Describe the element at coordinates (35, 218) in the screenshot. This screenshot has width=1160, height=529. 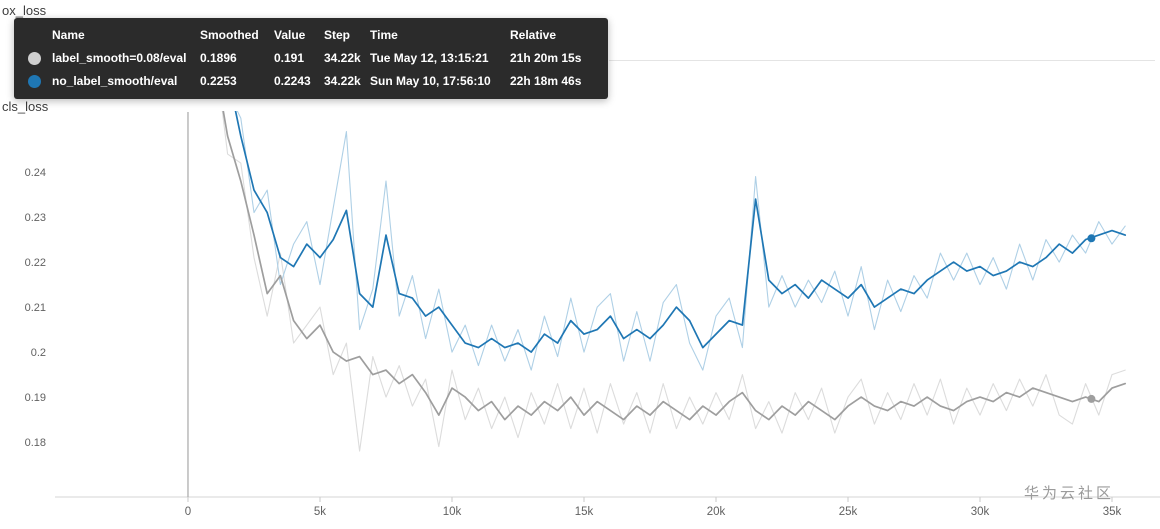
I see `y-tick-label: 0.23` at that location.